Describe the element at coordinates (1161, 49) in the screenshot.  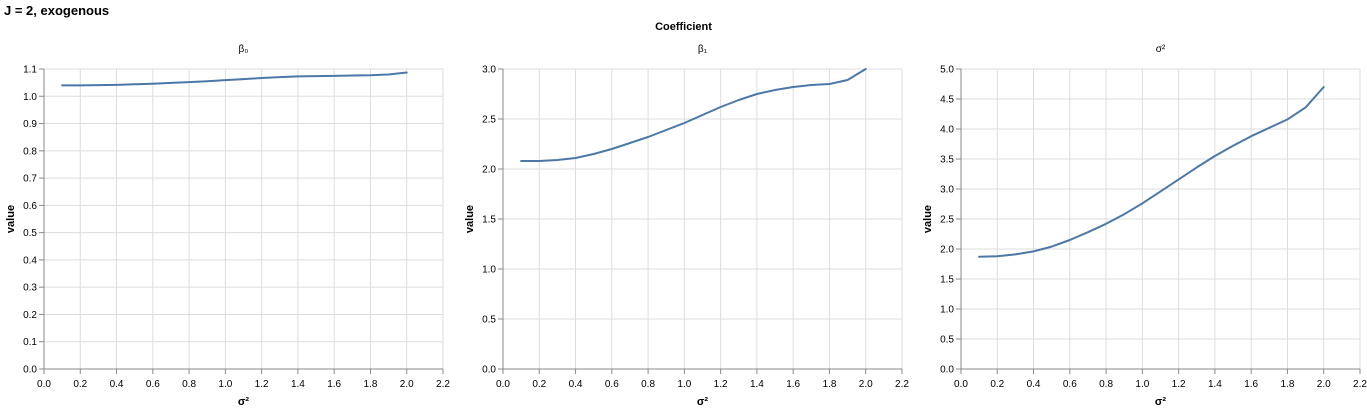
I see `panel-title: σ²` at that location.